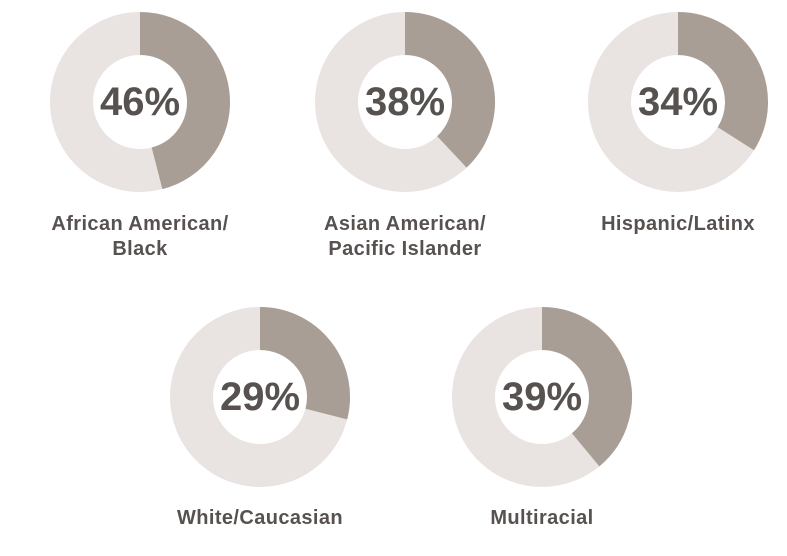 The width and height of the screenshot is (787, 556). I want to click on donut-chart: 34% Hispanic/Latinx, so click(667, 132).